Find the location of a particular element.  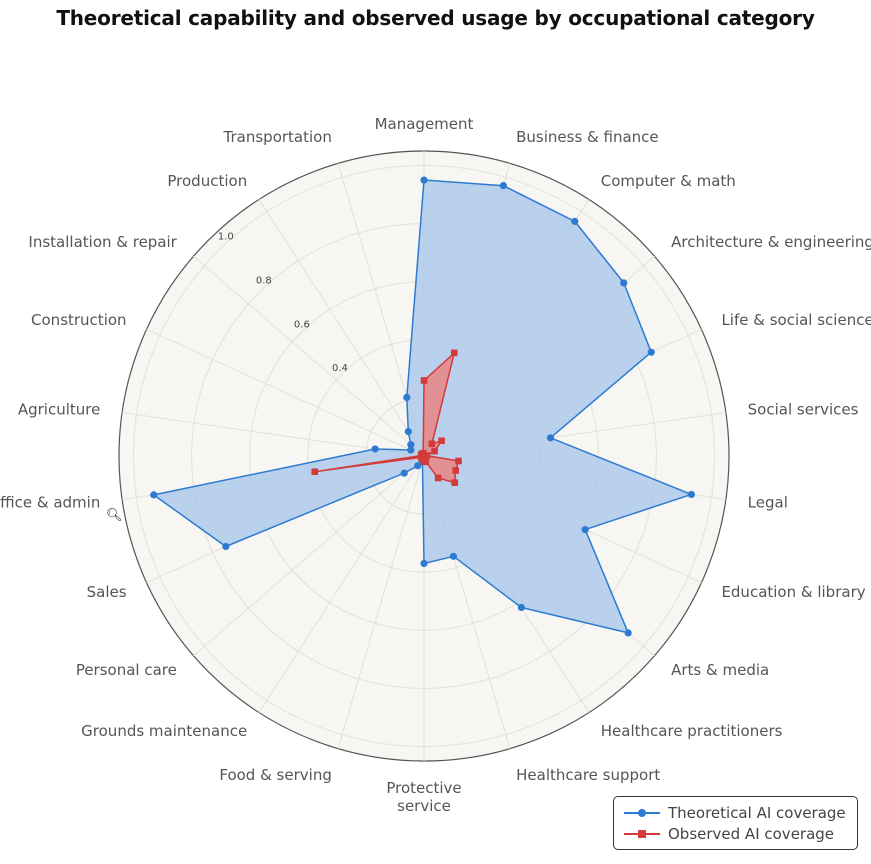

axis-label: Healthcare support is located at coordinates (588, 775).